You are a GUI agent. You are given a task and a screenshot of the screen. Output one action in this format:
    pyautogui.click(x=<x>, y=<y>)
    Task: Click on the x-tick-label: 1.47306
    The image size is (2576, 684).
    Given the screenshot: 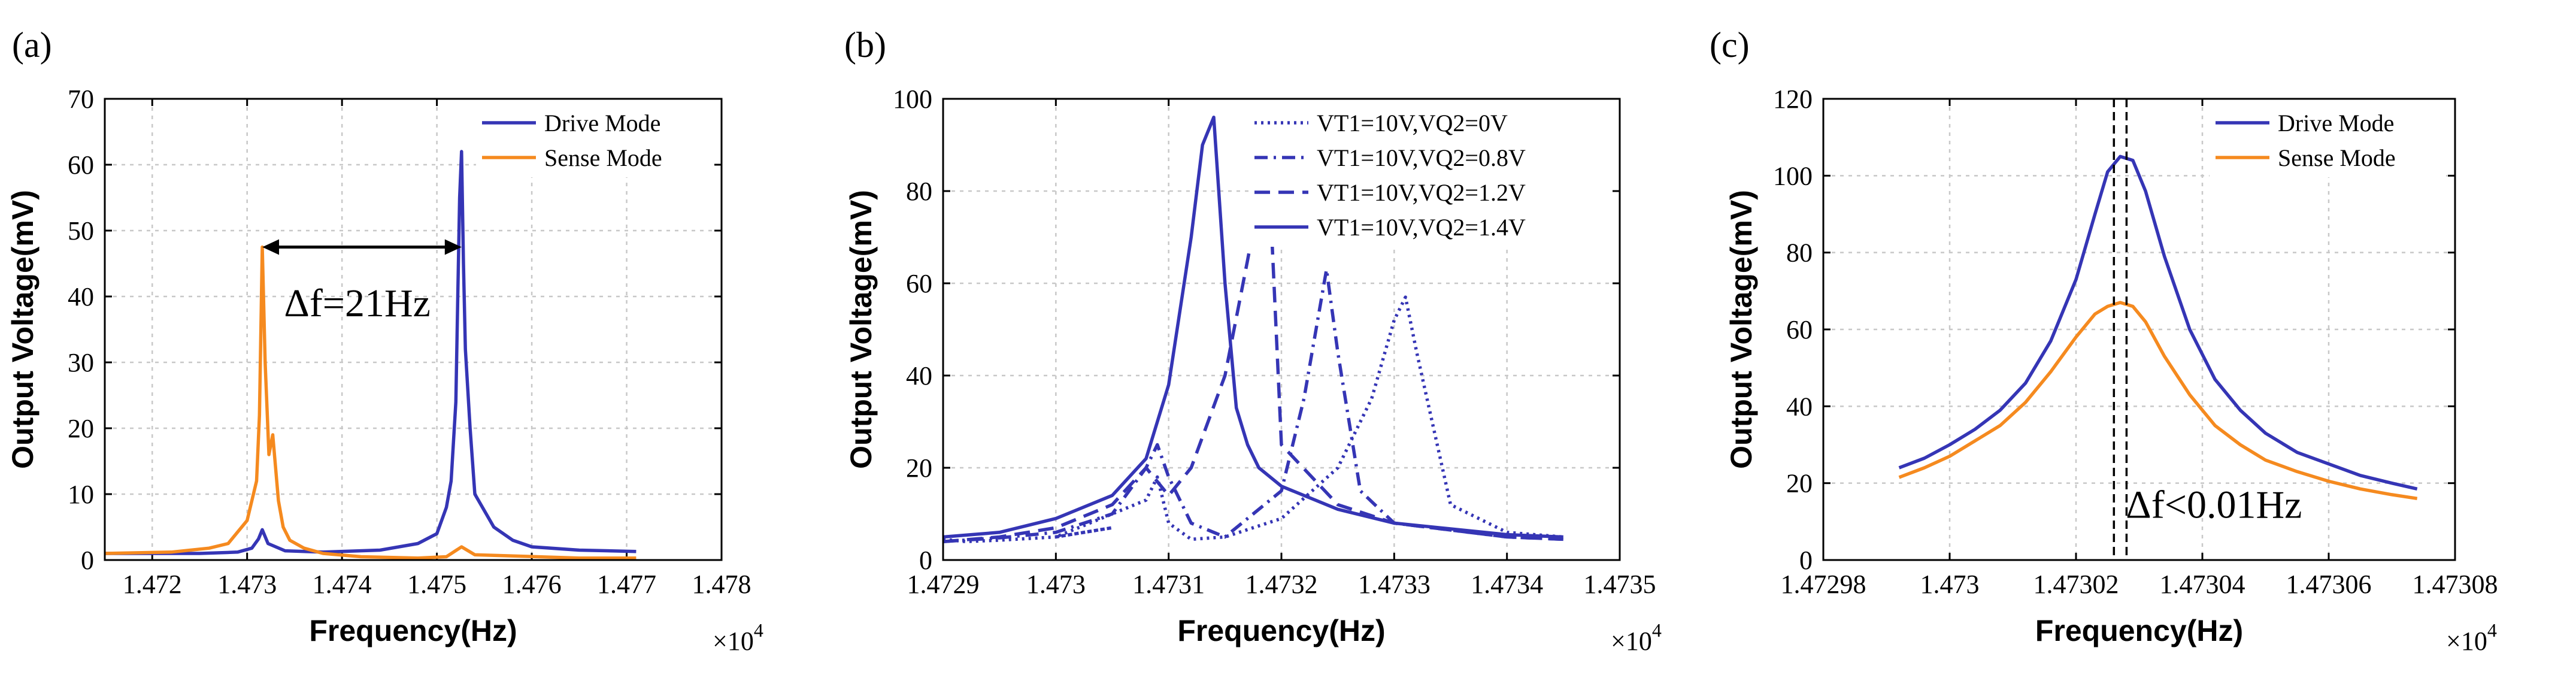 What is the action you would take?
    pyautogui.click(x=2329, y=584)
    